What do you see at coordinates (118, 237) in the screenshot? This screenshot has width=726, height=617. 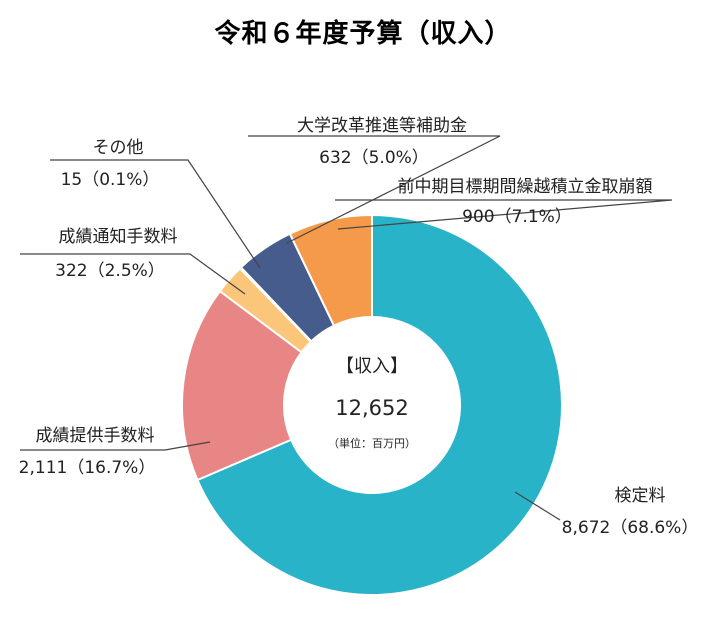 I see `slice-name-label-2: 成績通知手数料` at bounding box center [118, 237].